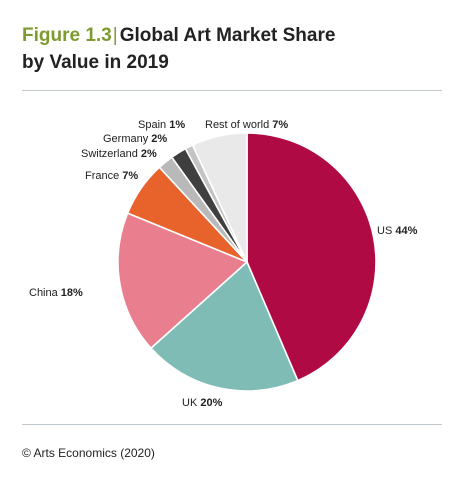  What do you see at coordinates (311, 257) in the screenshot?
I see `pie-slice-us` at bounding box center [311, 257].